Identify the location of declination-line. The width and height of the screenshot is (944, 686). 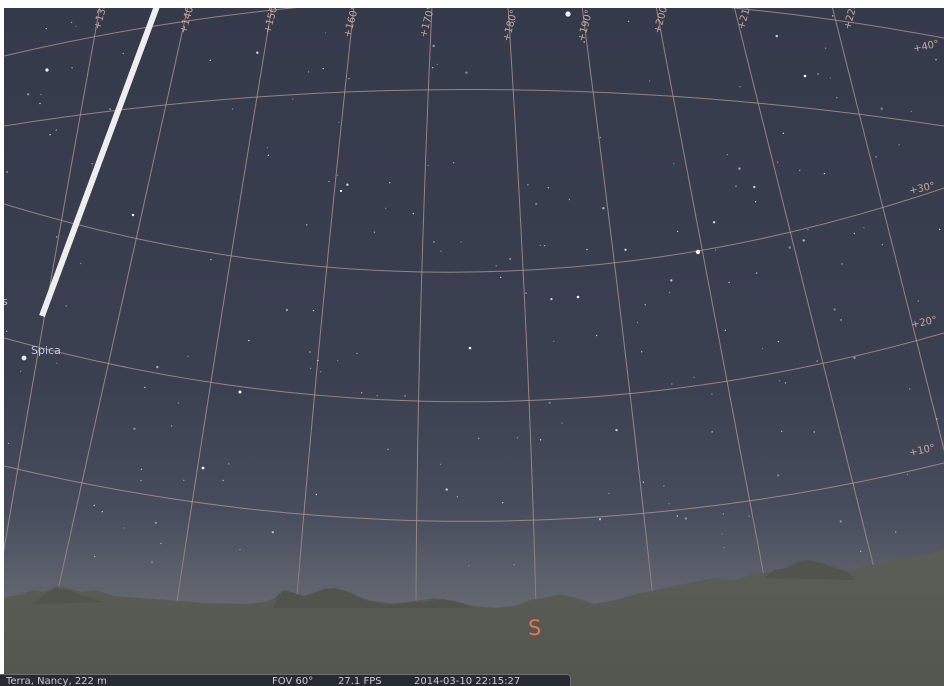
(474, 367).